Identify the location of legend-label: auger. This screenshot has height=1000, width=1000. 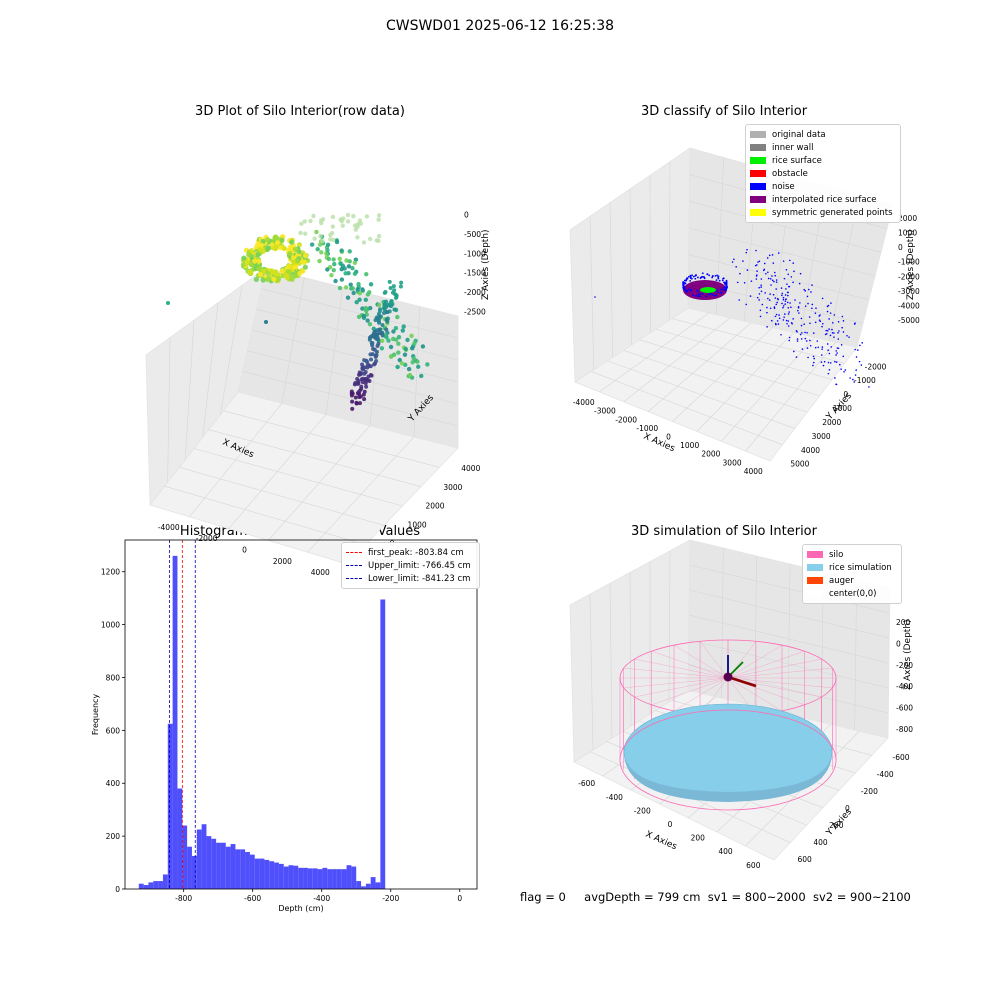
(841, 580).